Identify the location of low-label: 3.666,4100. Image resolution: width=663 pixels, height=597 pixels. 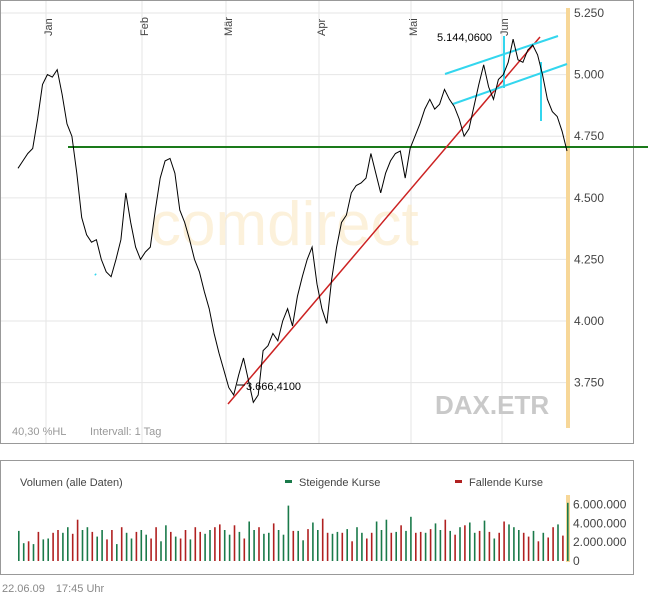
(273, 387).